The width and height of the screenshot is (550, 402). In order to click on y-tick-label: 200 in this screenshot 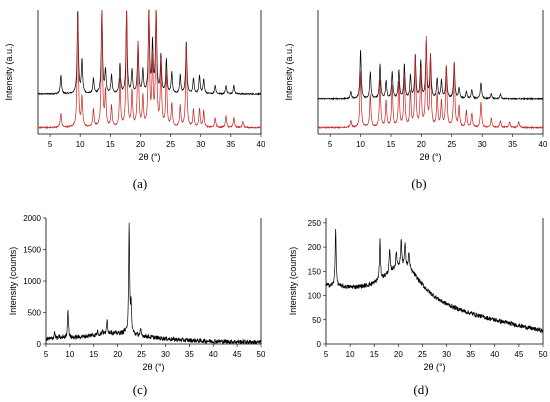, I will do `click(315, 247)`.